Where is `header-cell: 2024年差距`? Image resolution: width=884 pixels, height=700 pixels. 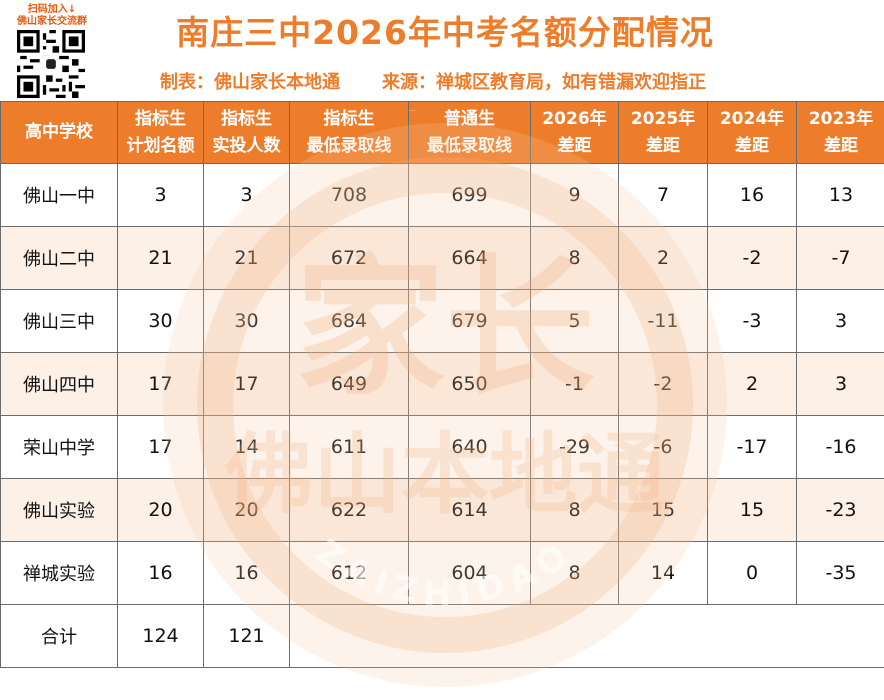 header-cell: 2024年差距 is located at coordinates (752, 133).